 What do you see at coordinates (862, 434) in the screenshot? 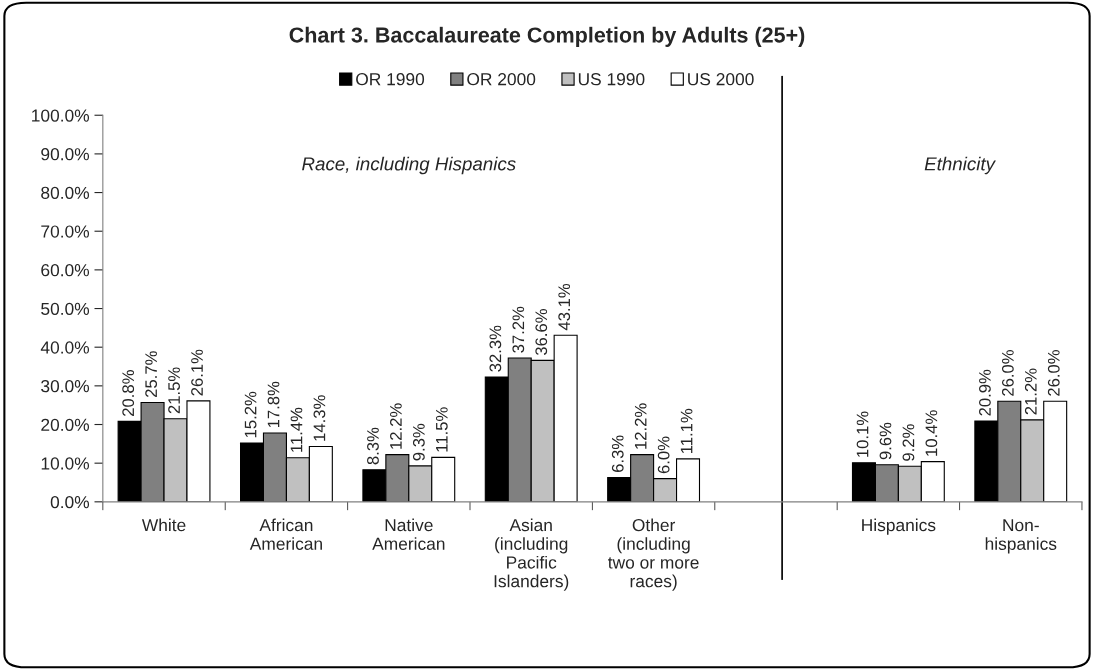
I see `data-label: 10.1%` at bounding box center [862, 434].